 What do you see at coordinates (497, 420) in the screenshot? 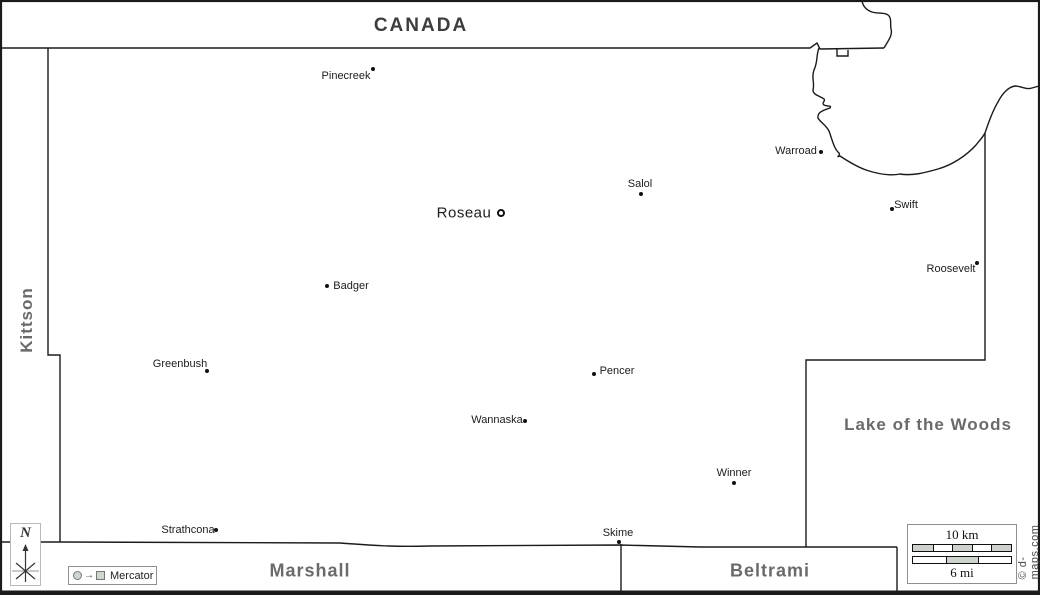
I see `city-label: Wannaska` at bounding box center [497, 420].